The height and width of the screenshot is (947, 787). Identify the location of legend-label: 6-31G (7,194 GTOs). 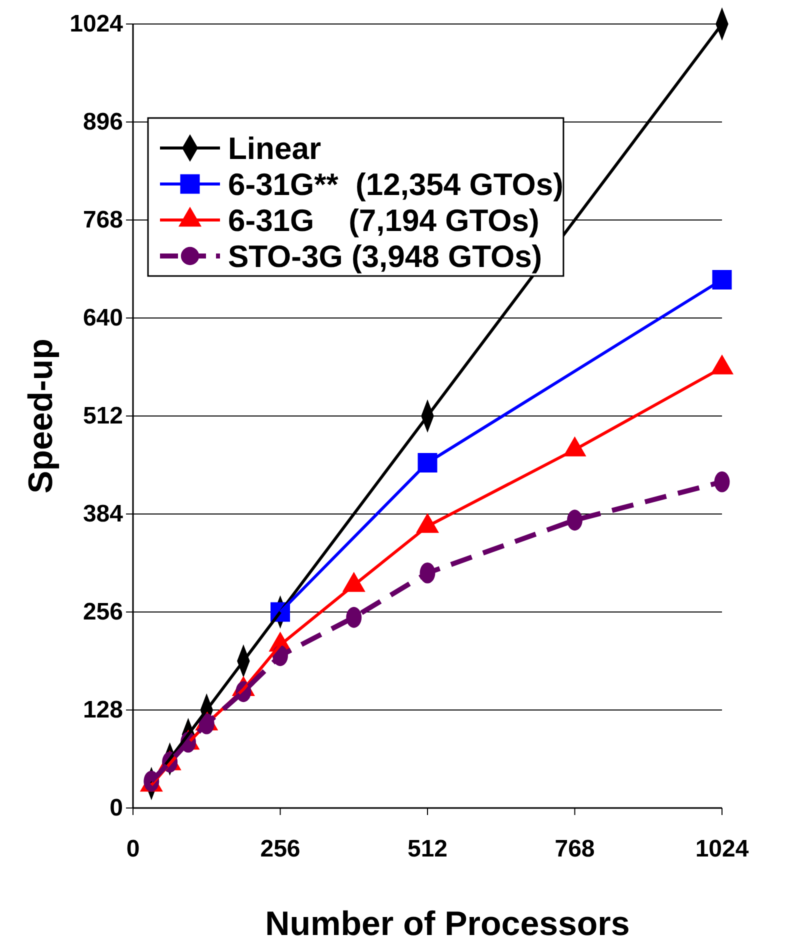
(384, 220).